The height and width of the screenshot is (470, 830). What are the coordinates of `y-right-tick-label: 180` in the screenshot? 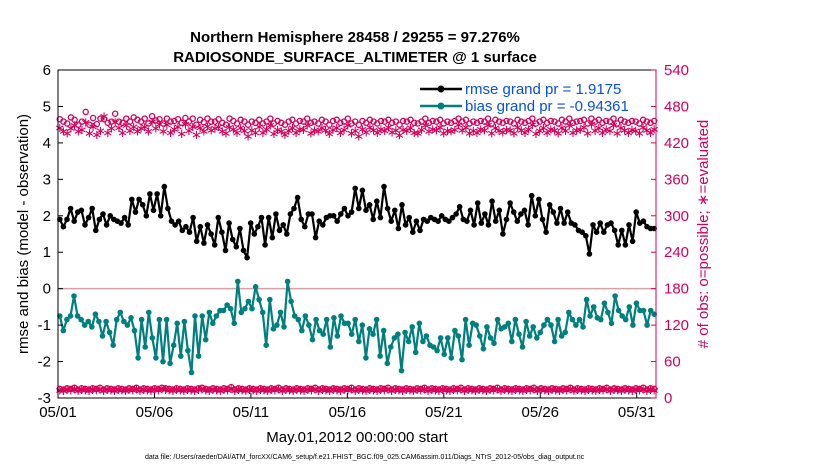 It's located at (676, 289).